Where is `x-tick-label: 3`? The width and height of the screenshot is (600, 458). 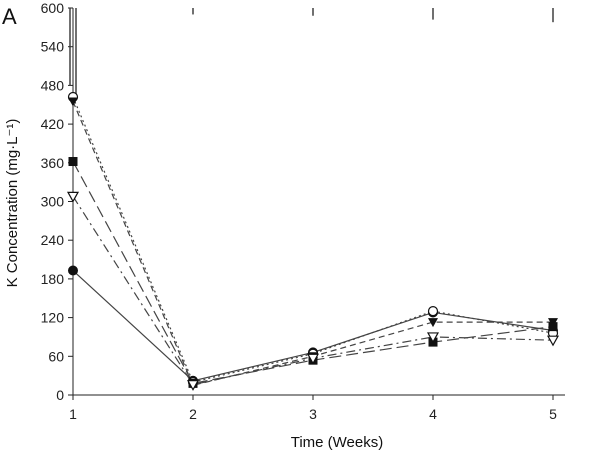
x-tick-label: 3 is located at coordinates (313, 414).